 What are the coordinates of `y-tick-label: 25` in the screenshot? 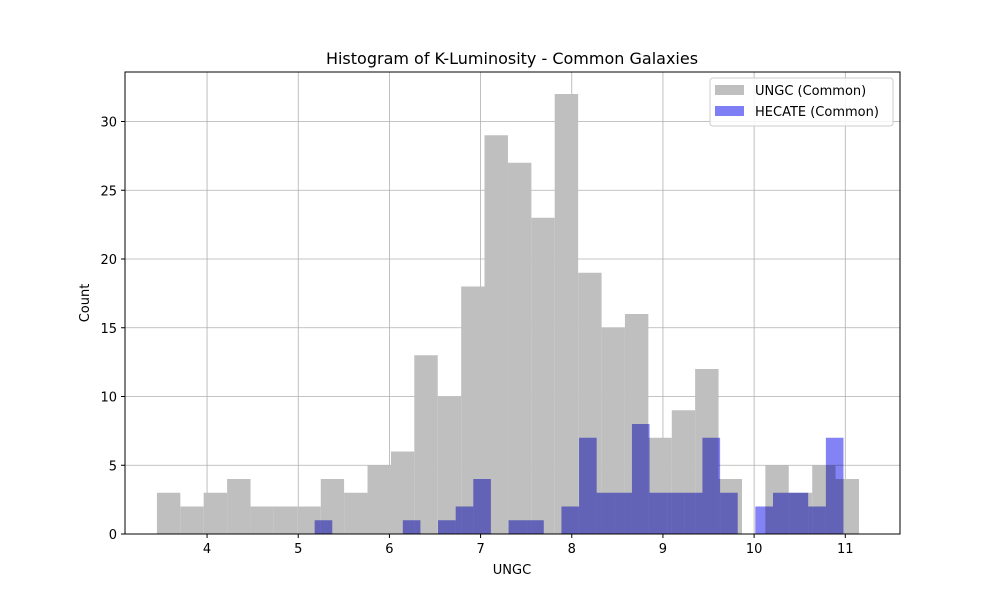 It's located at (108, 191).